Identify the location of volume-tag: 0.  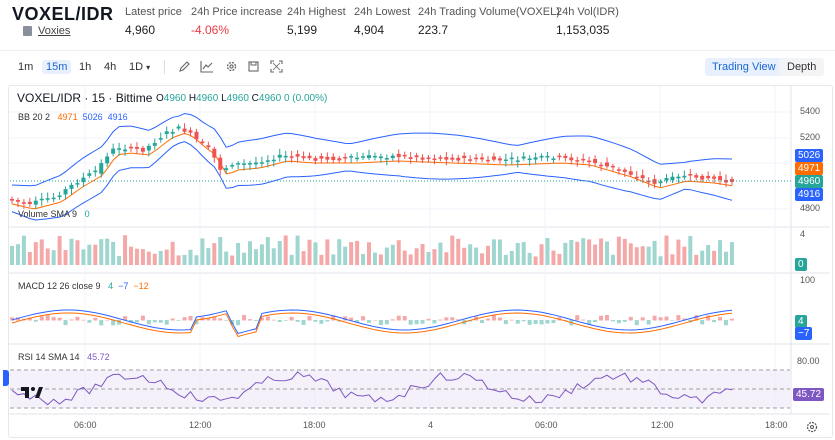
(801, 264).